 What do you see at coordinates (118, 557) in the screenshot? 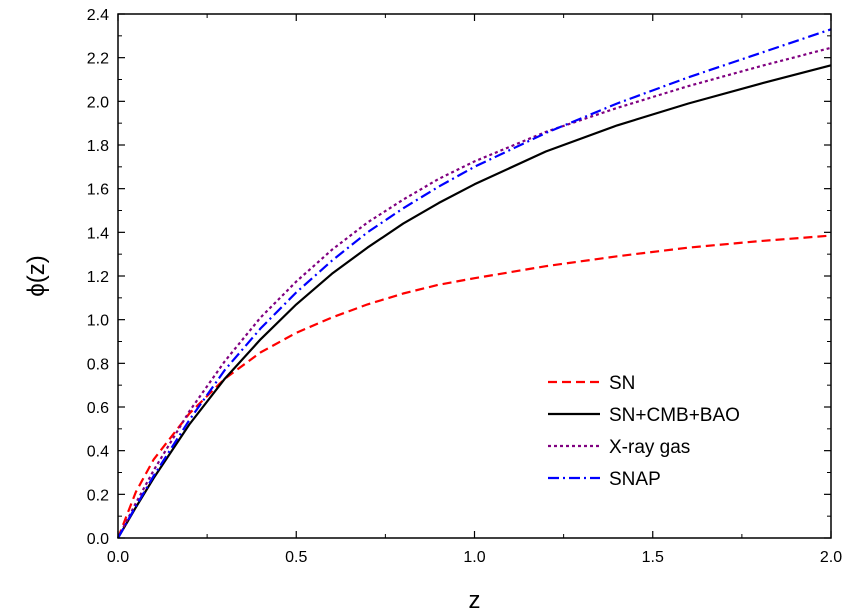
I see `x-tick-label: 0.0` at bounding box center [118, 557].